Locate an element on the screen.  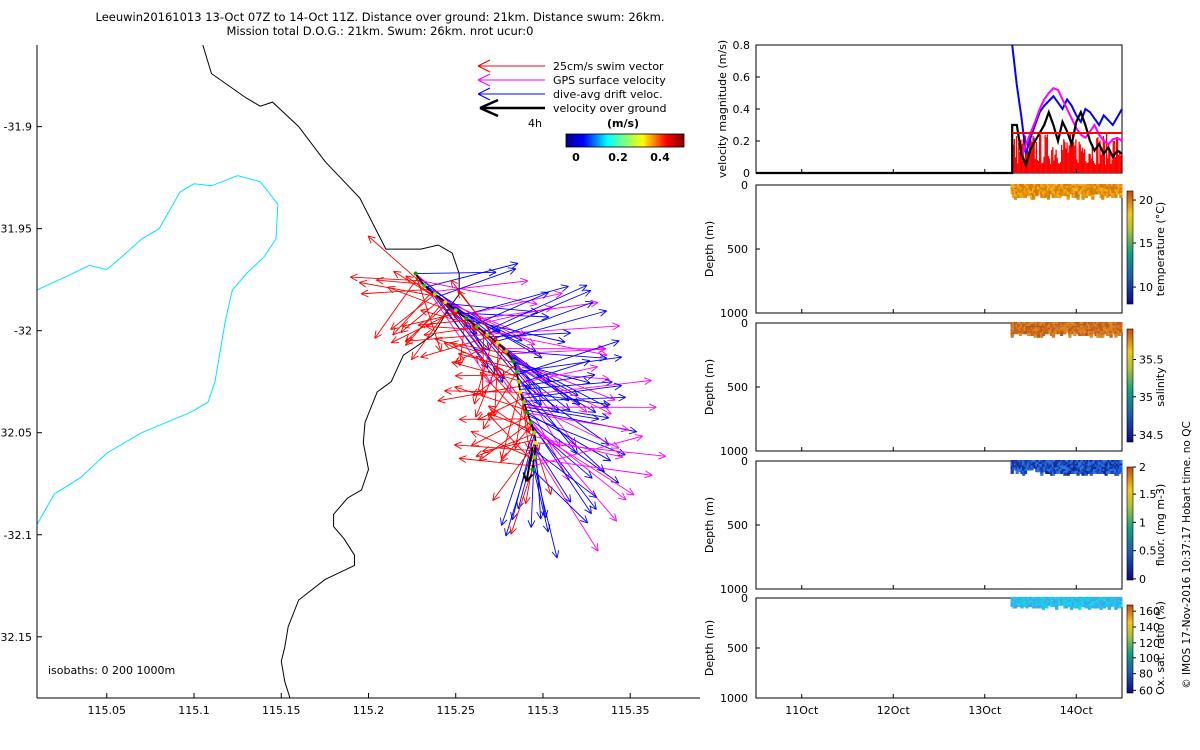
gps-velocity-vector is located at coordinates (579, 462).